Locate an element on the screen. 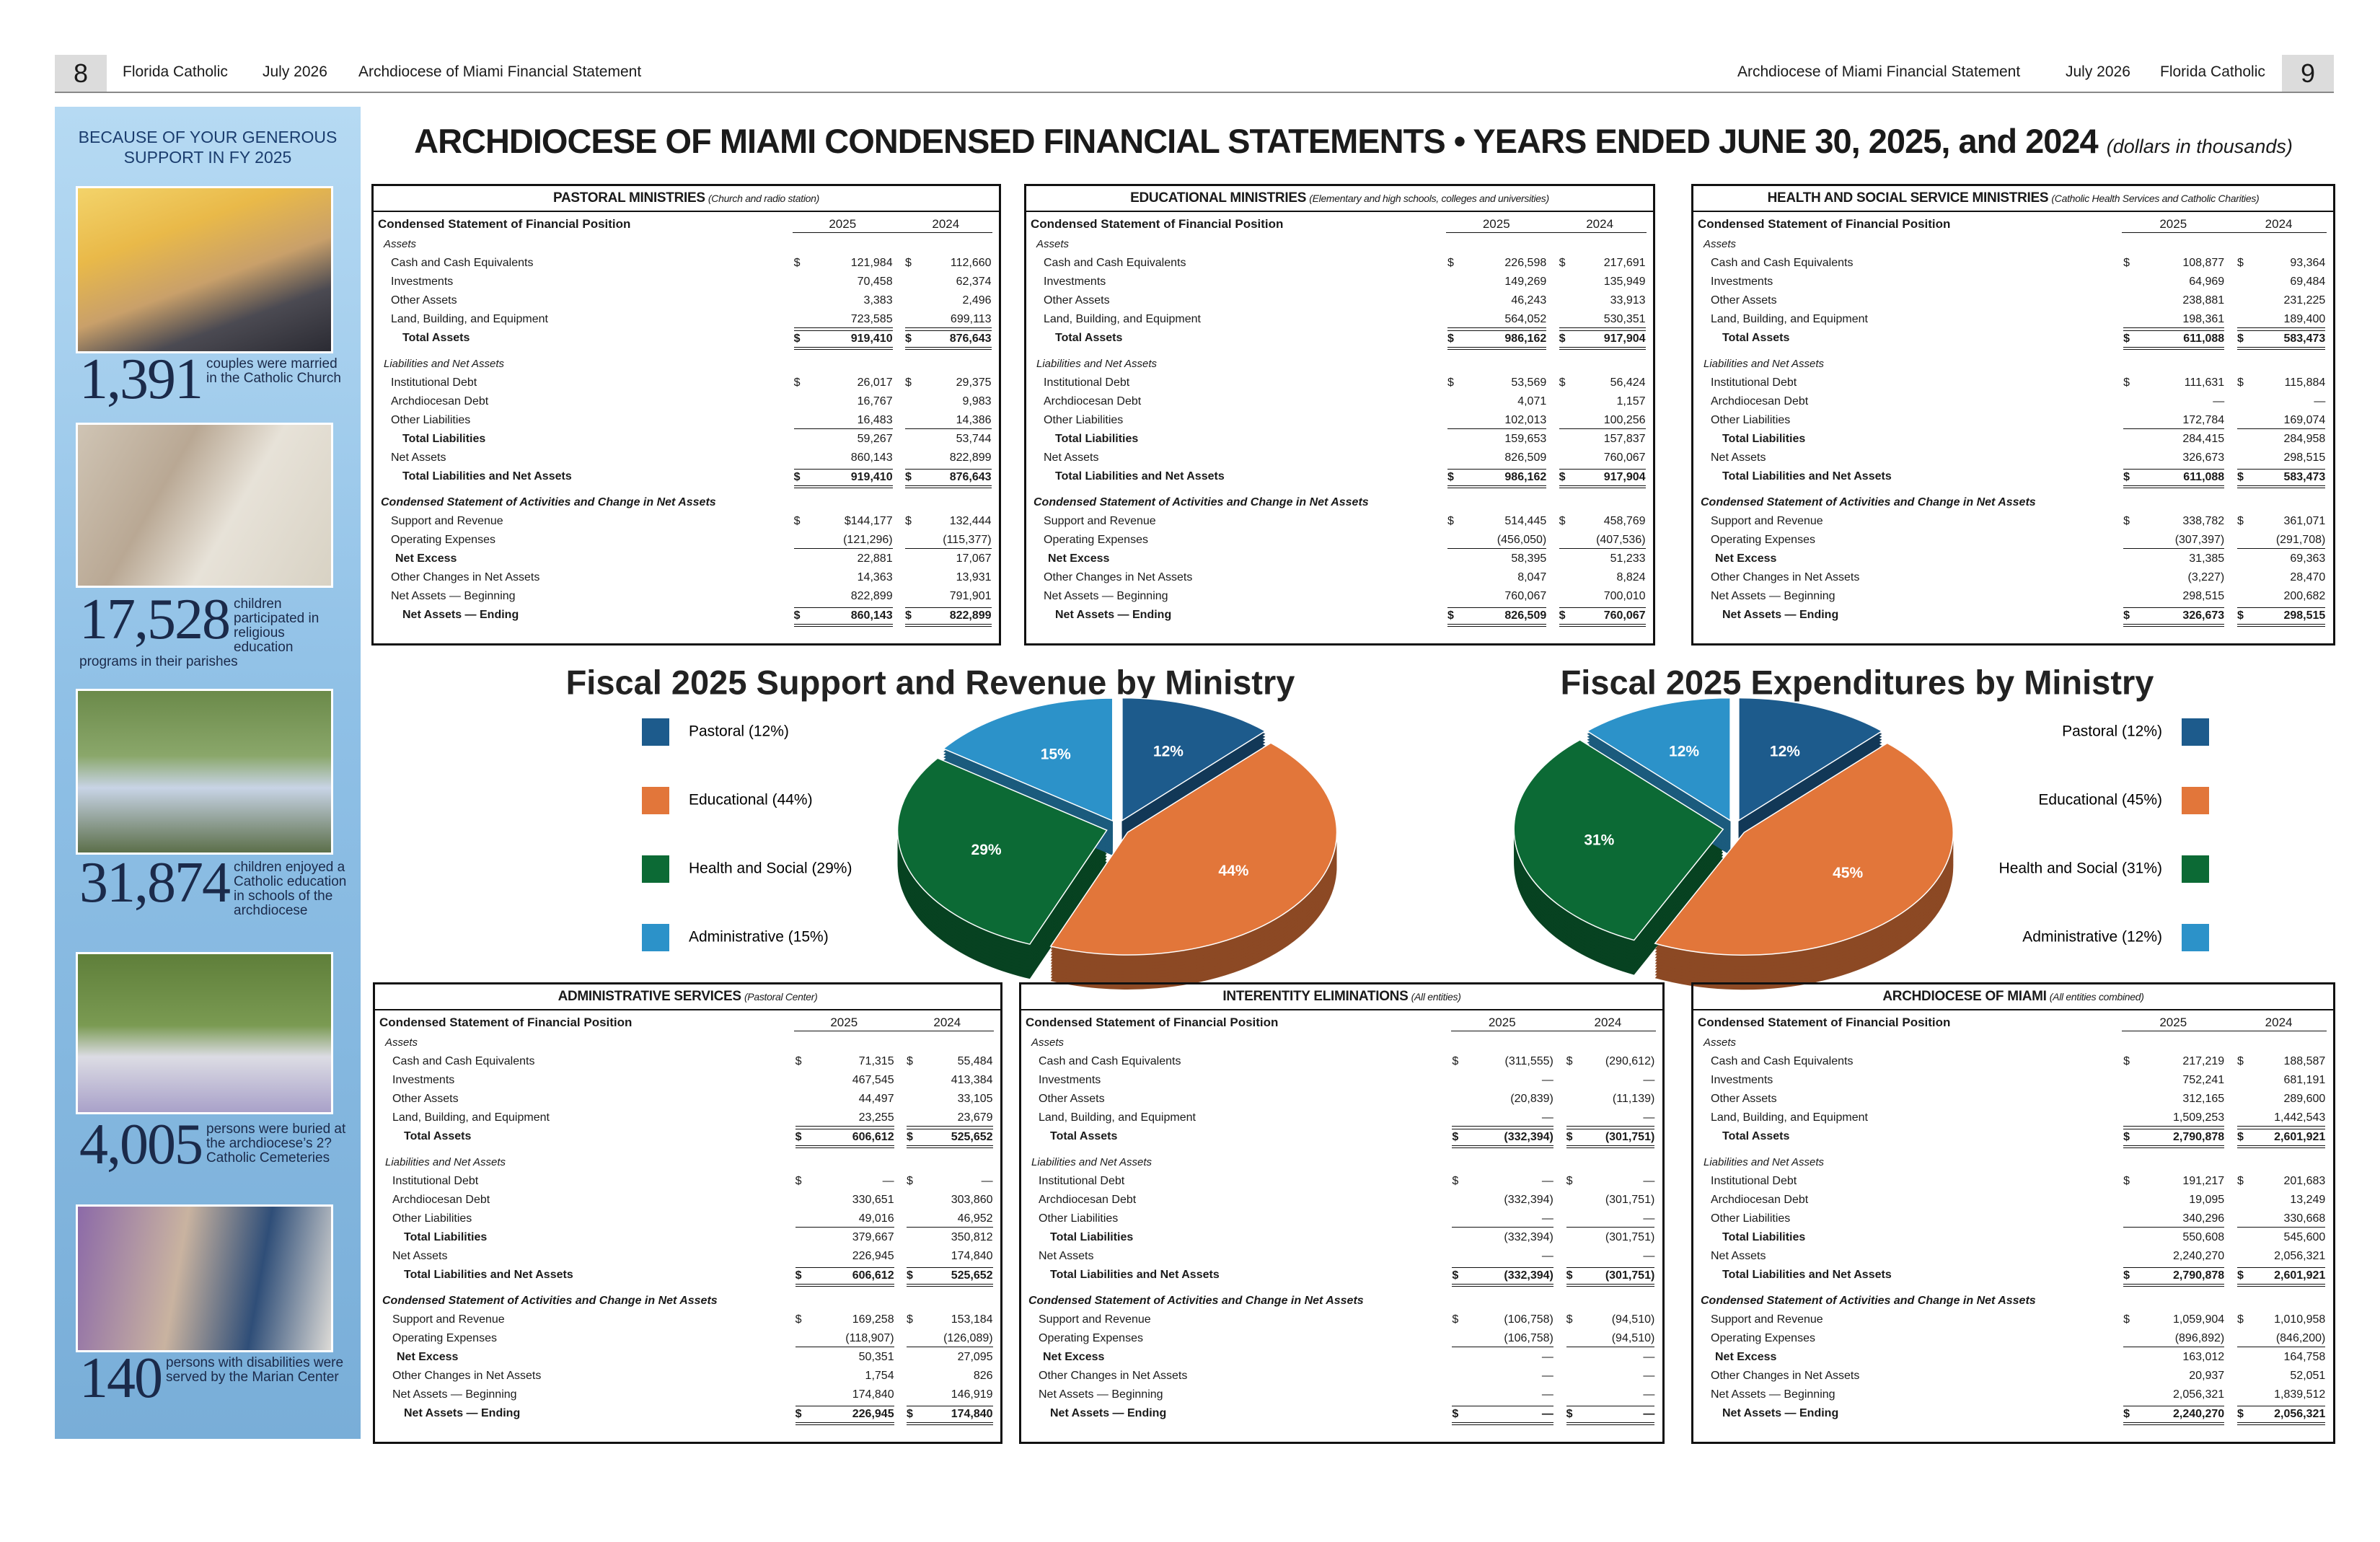  value-cell: $ — is located at coordinates (1610, 1415).